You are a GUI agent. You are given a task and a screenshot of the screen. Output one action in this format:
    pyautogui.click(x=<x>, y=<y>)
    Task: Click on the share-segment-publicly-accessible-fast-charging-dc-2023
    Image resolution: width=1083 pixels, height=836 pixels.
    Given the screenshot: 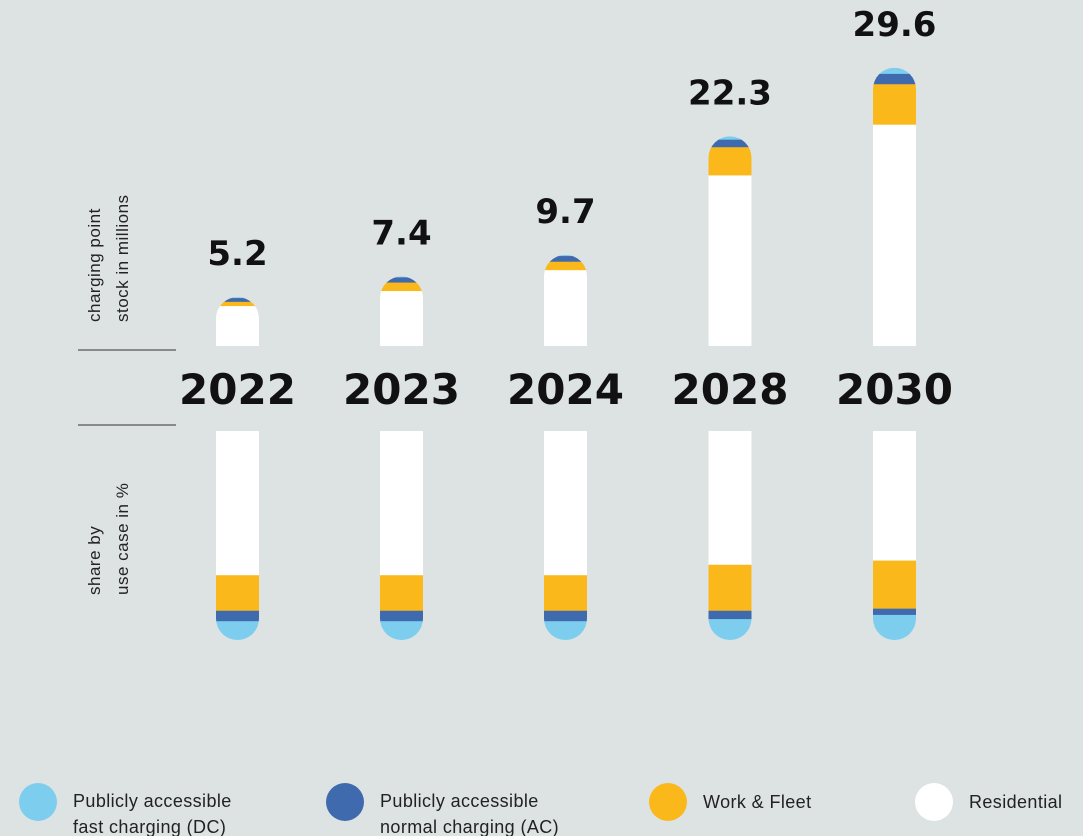 What is the action you would take?
    pyautogui.click(x=401, y=630)
    